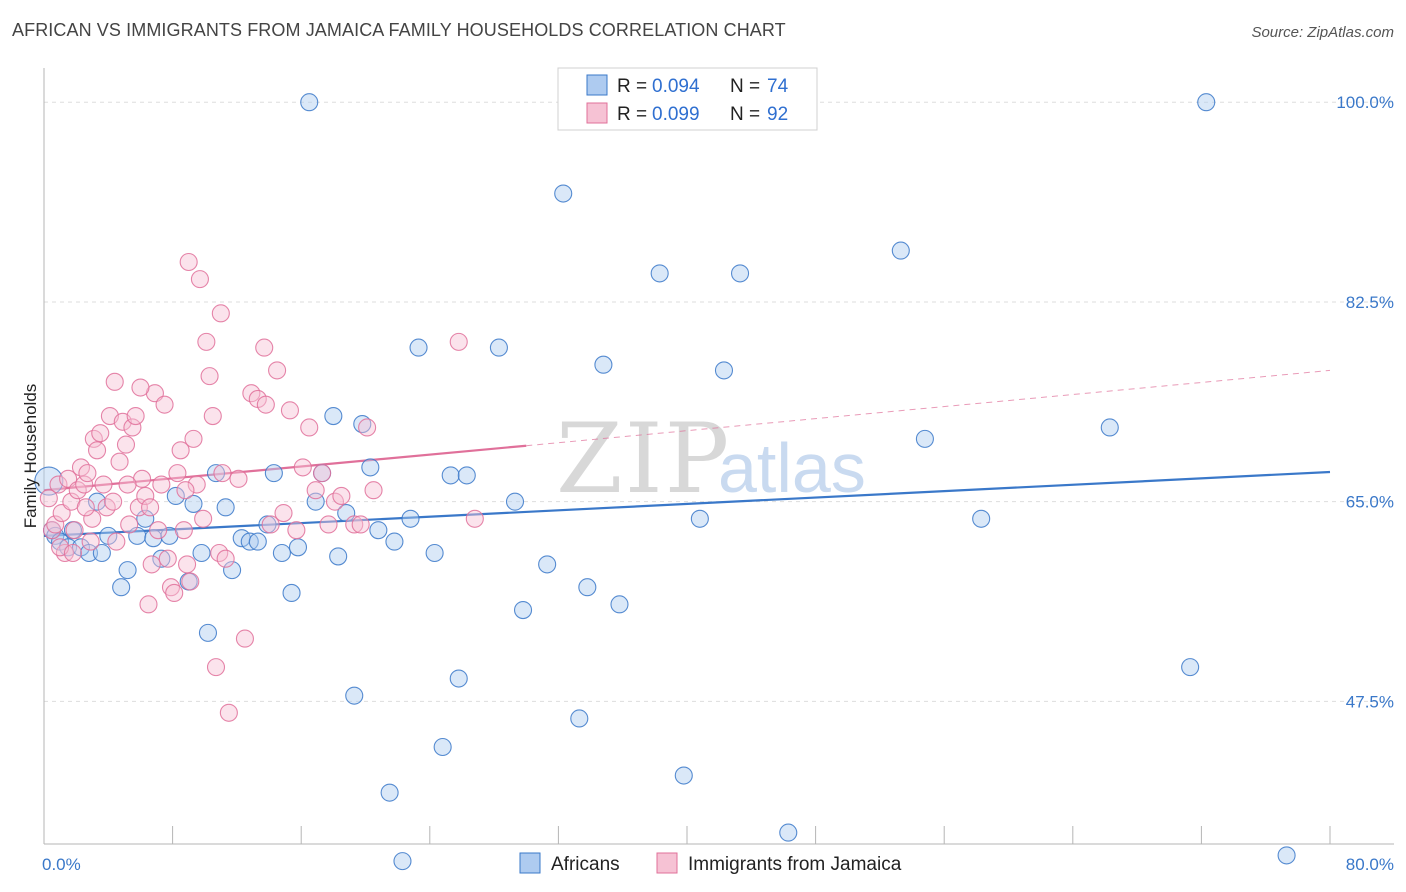 The image size is (1406, 892). What do you see at coordinates (792, 468) in the screenshot?
I see `watermark-atlas: atlas` at bounding box center [792, 468].